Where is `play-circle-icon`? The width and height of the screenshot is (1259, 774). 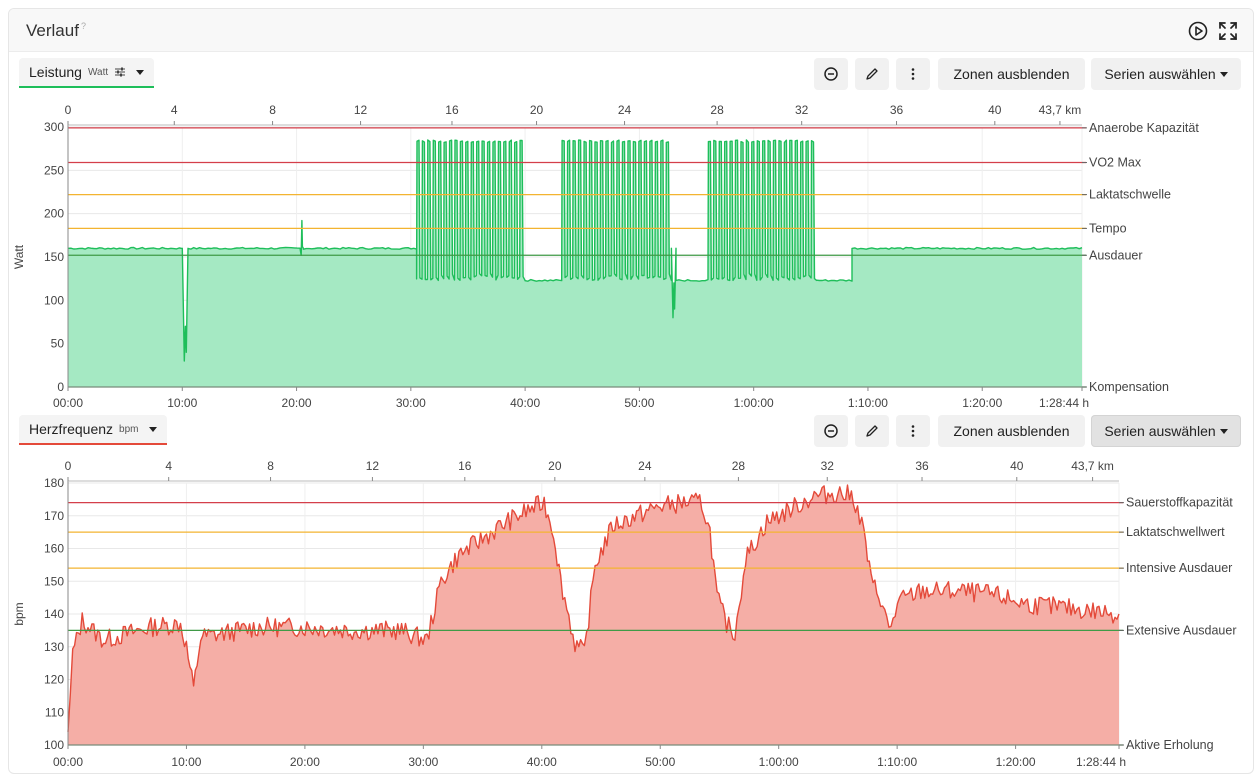
play-circle-icon is located at coordinates (1198, 31).